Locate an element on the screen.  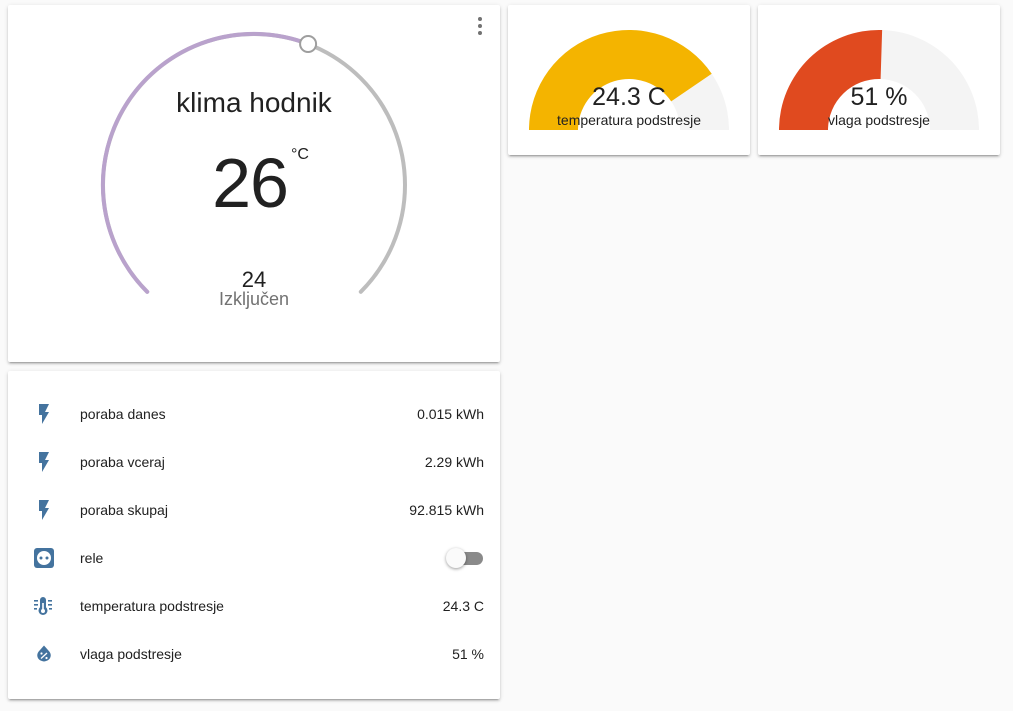
entity-state: 2.29 kWh is located at coordinates (454, 462).